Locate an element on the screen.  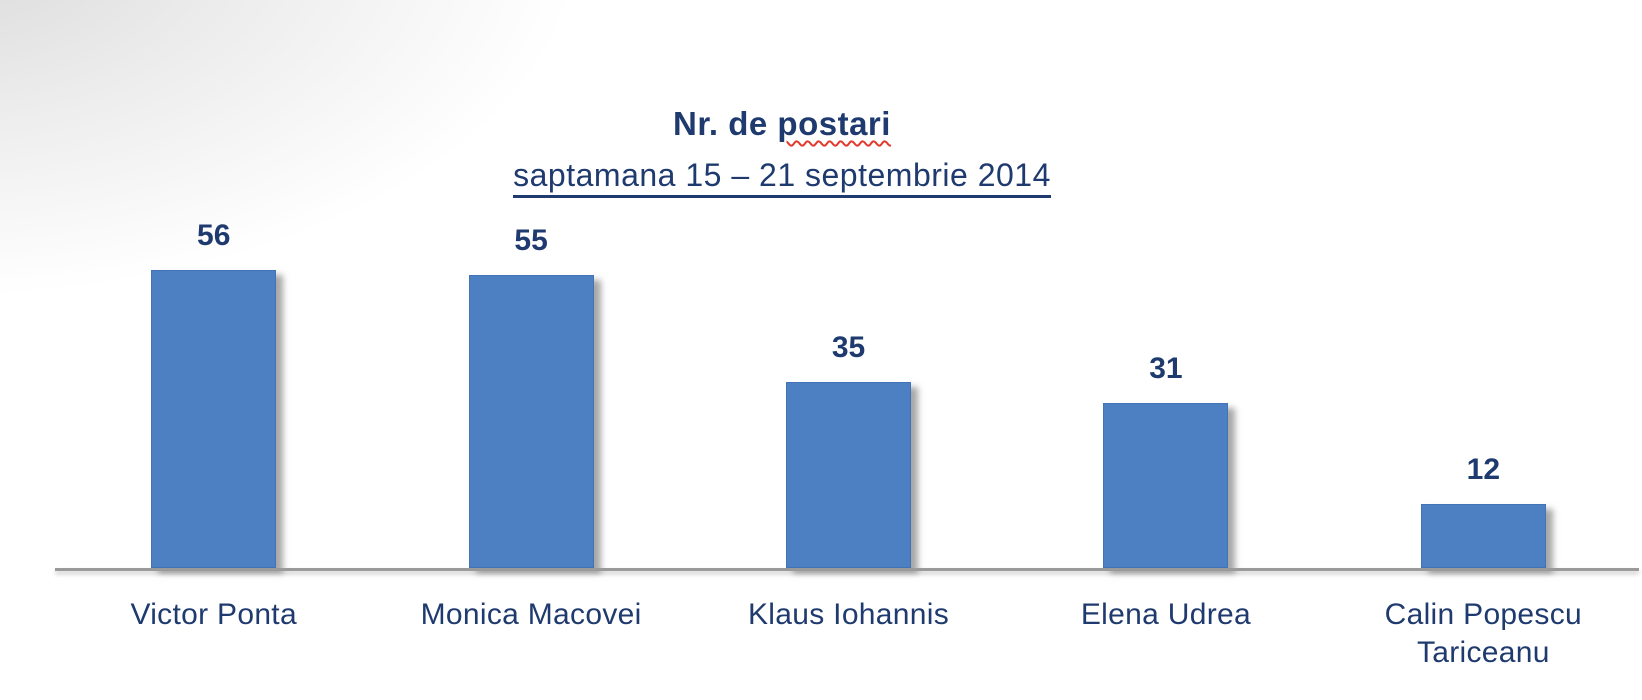
value-label: 56 is located at coordinates (214, 235).